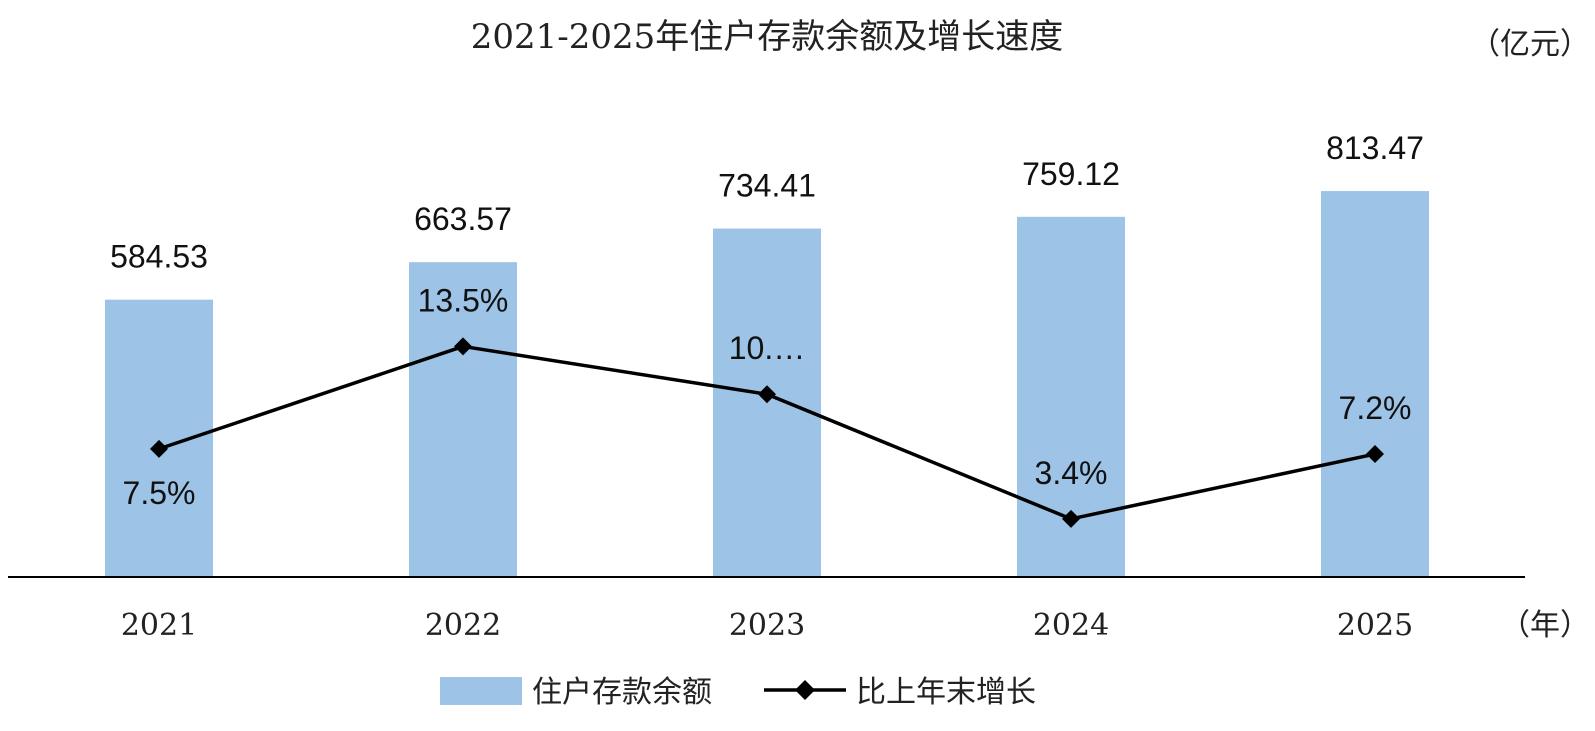 The height and width of the screenshot is (731, 1595). I want to click on bar-2025, so click(1375, 384).